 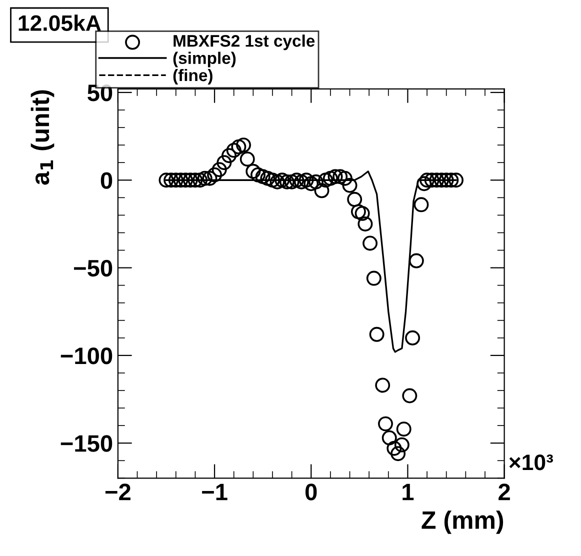 I want to click on text: 12.05kA, so click(x=59, y=22).